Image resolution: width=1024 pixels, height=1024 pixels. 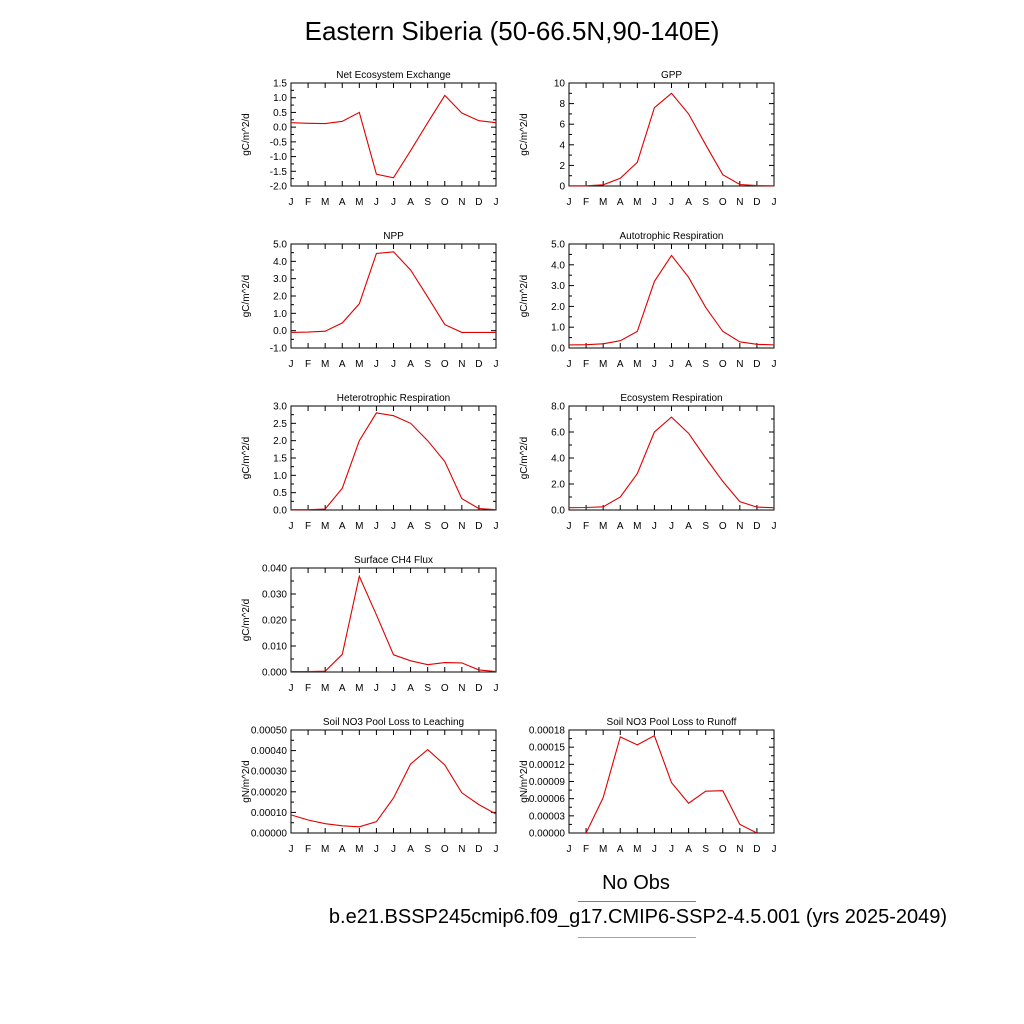 I want to click on legend-obs-label: No Obs, so click(x=636, y=883).